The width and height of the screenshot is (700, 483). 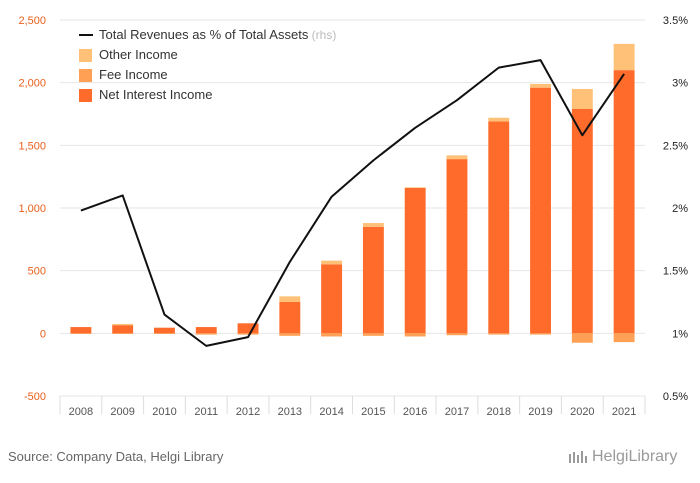 What do you see at coordinates (675, 21) in the screenshot?
I see `y2-tick-label: 3.5%` at bounding box center [675, 21].